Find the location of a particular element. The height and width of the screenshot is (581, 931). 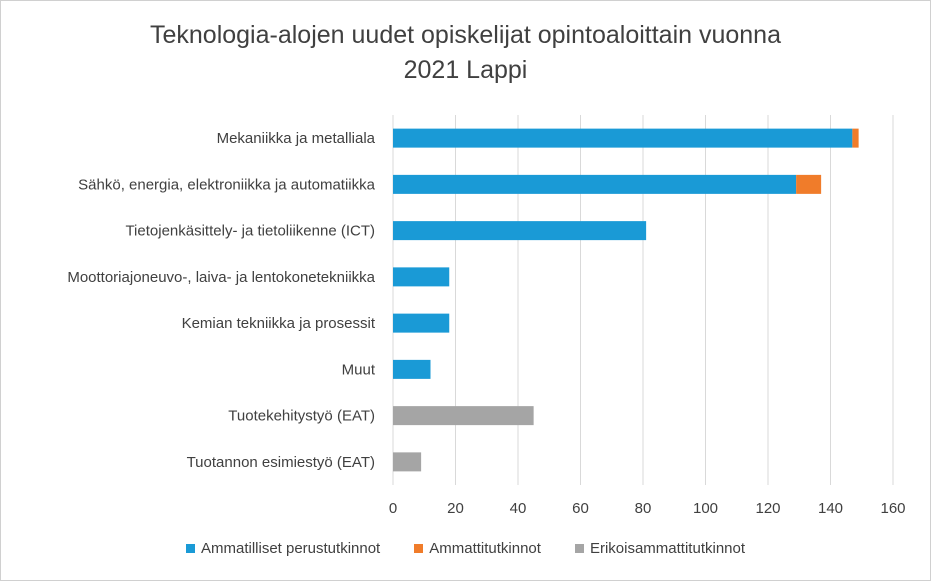

legend-swatch-ammatilliset is located at coordinates (190, 548).